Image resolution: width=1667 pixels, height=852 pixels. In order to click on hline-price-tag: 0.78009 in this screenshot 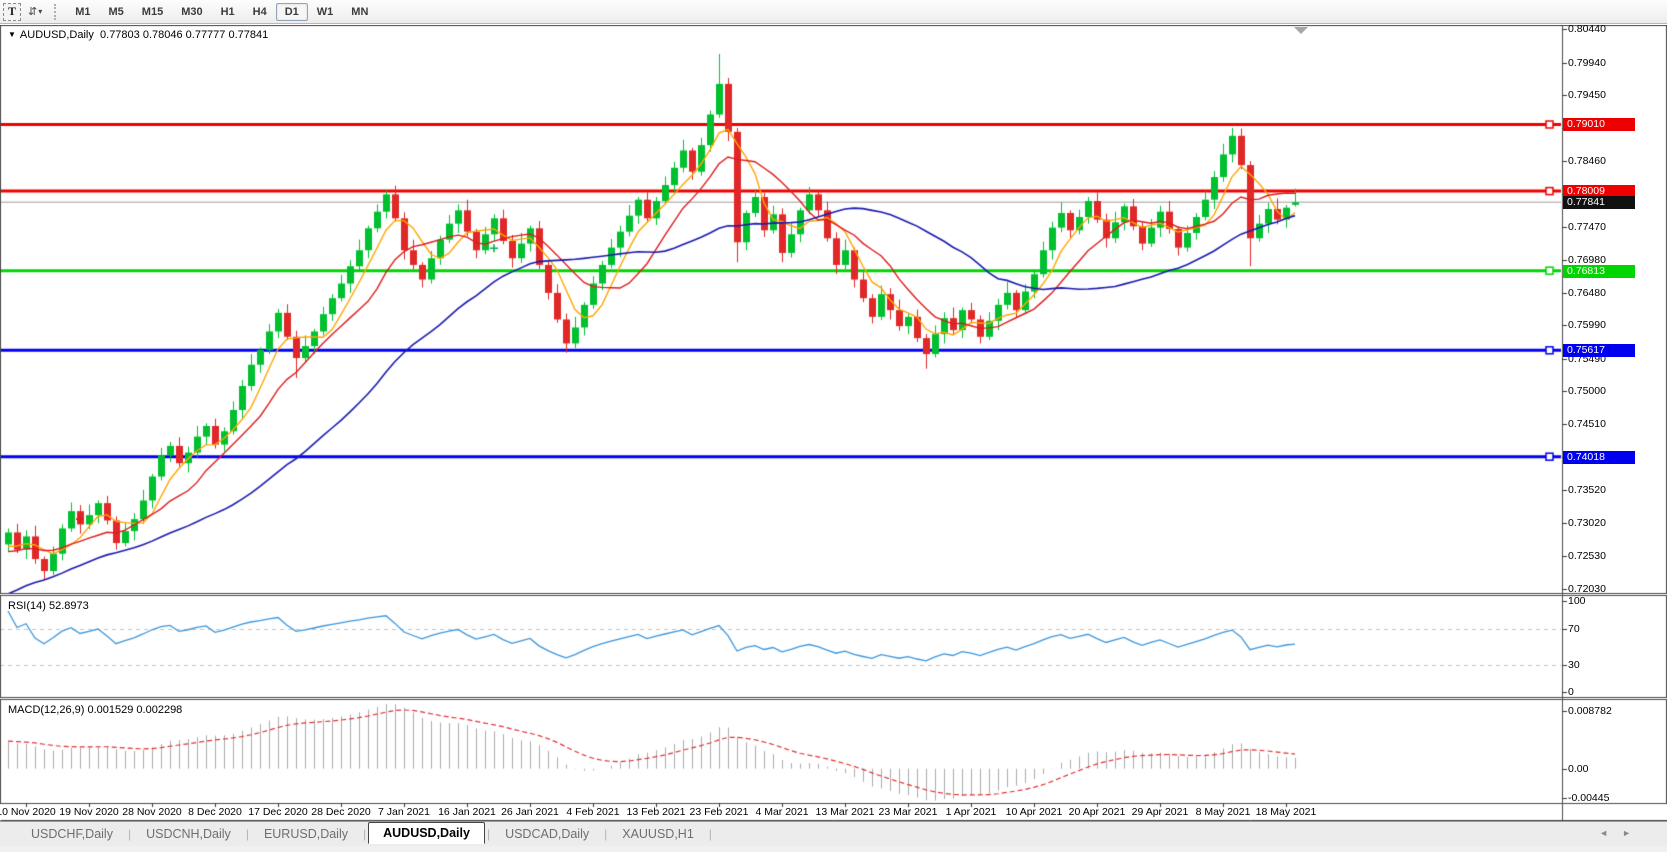, I will do `click(1599, 191)`.